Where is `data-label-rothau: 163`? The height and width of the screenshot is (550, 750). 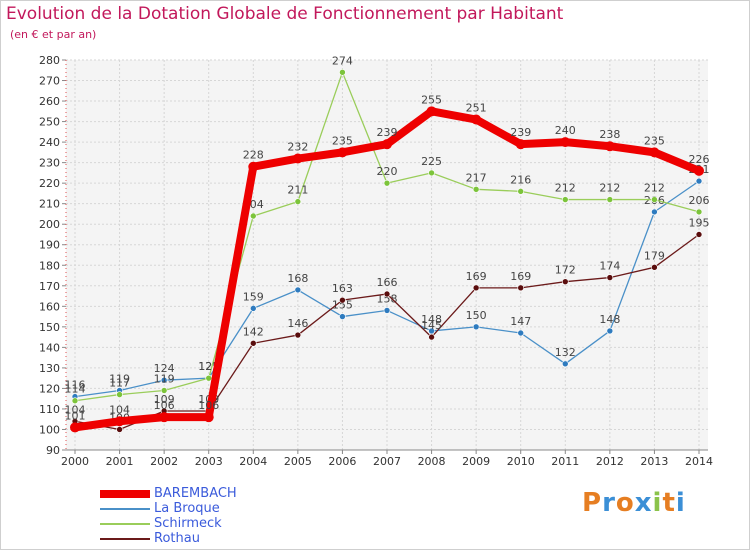 data-label-rothau: 163 is located at coordinates (342, 288).